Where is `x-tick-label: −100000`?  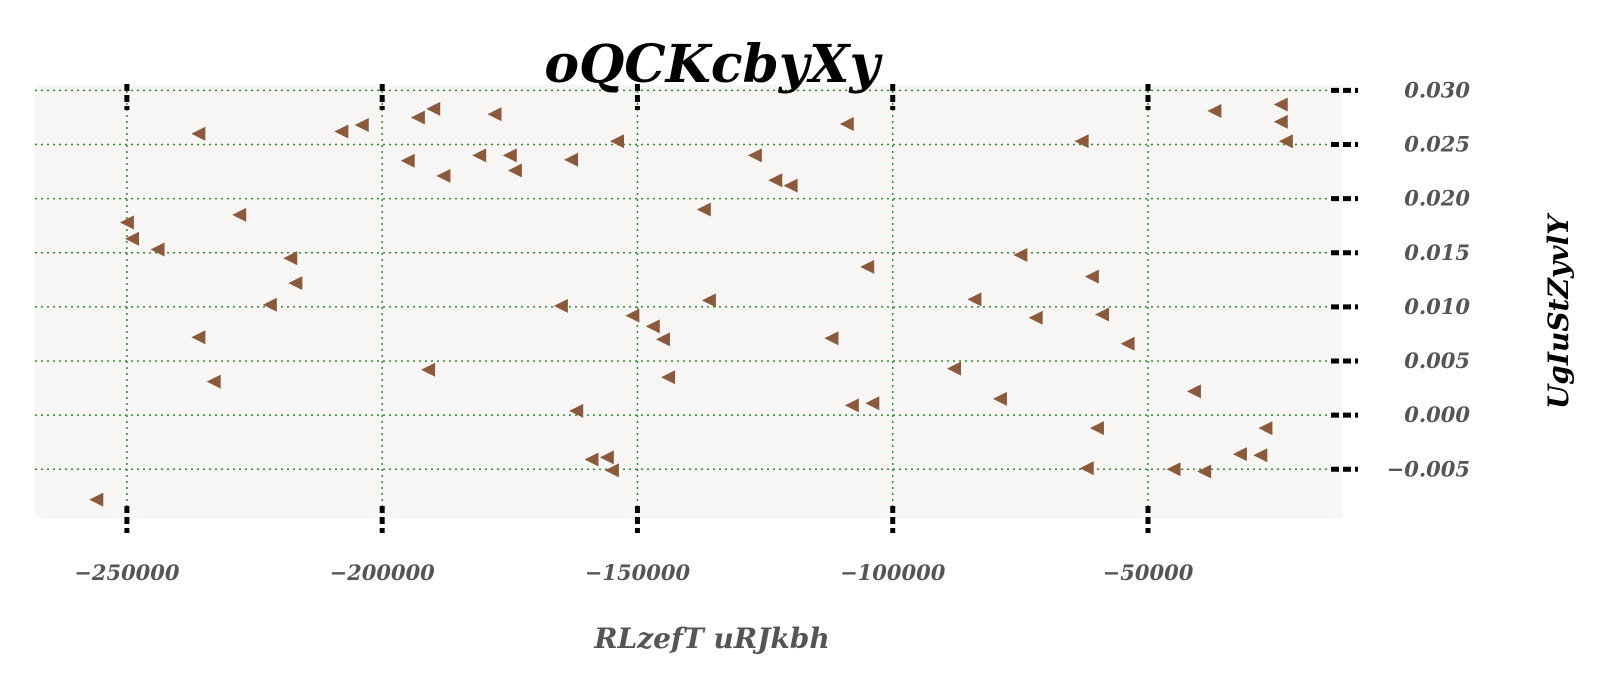
x-tick-label: −100000 is located at coordinates (893, 572).